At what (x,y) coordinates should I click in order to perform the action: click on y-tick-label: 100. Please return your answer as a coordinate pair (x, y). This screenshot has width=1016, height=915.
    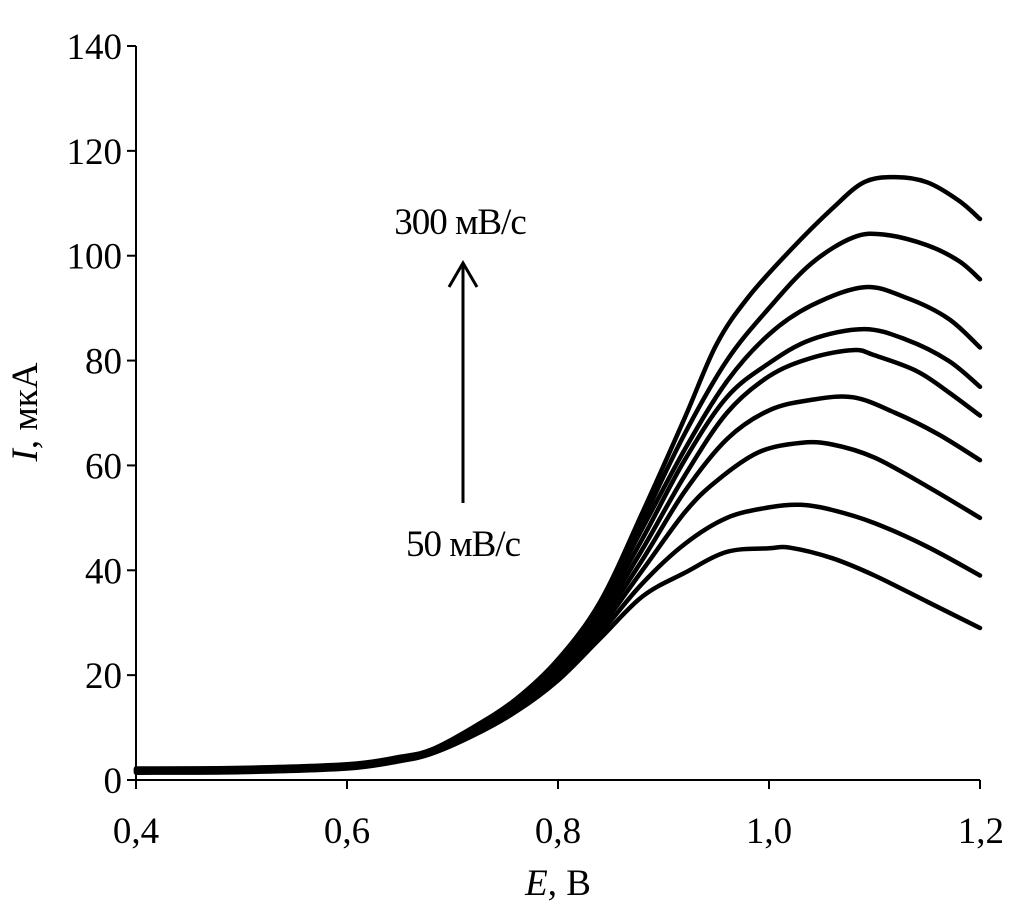
    Looking at the image, I should click on (95, 257).